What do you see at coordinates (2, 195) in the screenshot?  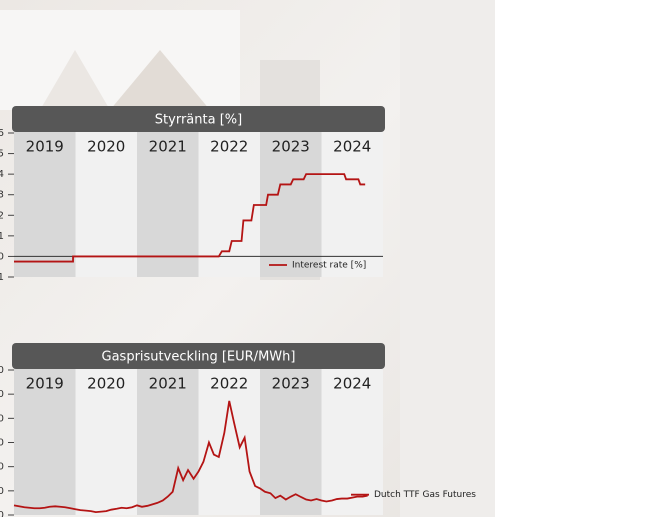 I see `y-tick-label: 3` at bounding box center [2, 195].